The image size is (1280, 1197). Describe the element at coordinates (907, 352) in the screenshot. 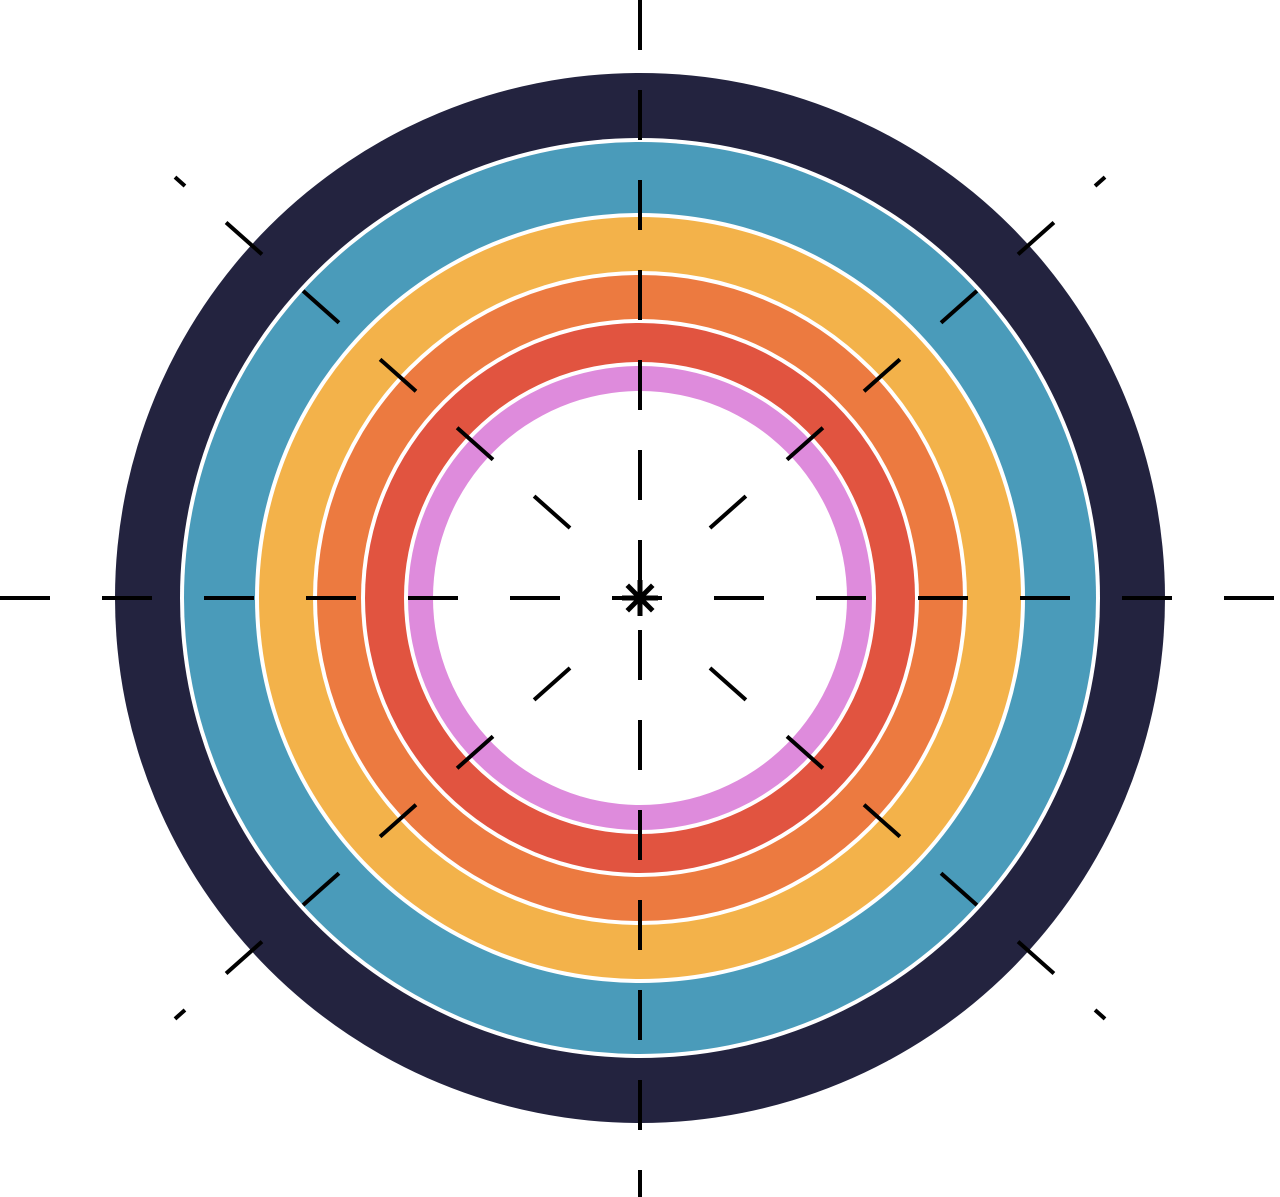

I see `crosshair-diagonal-ne-line` at that location.